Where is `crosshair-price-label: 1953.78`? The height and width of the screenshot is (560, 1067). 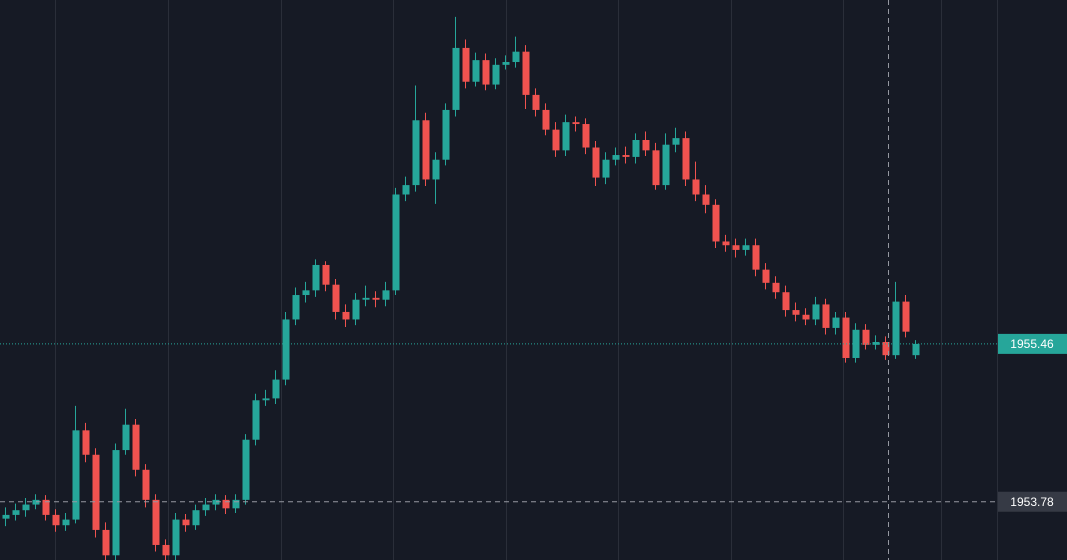 crosshair-price-label: 1953.78 is located at coordinates (1032, 502).